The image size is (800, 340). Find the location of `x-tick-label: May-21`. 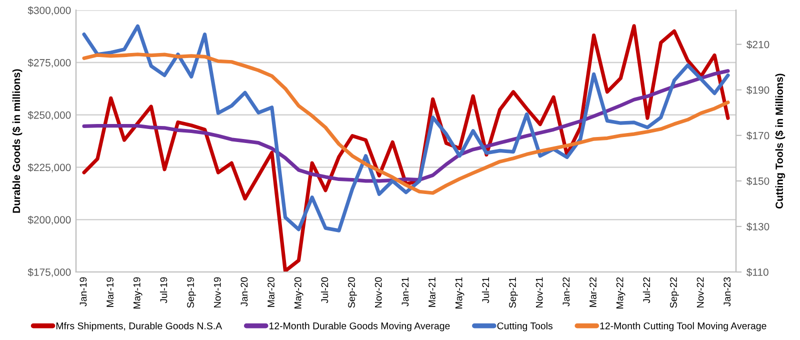

x-tick-label: May-21 is located at coordinates (459, 292).